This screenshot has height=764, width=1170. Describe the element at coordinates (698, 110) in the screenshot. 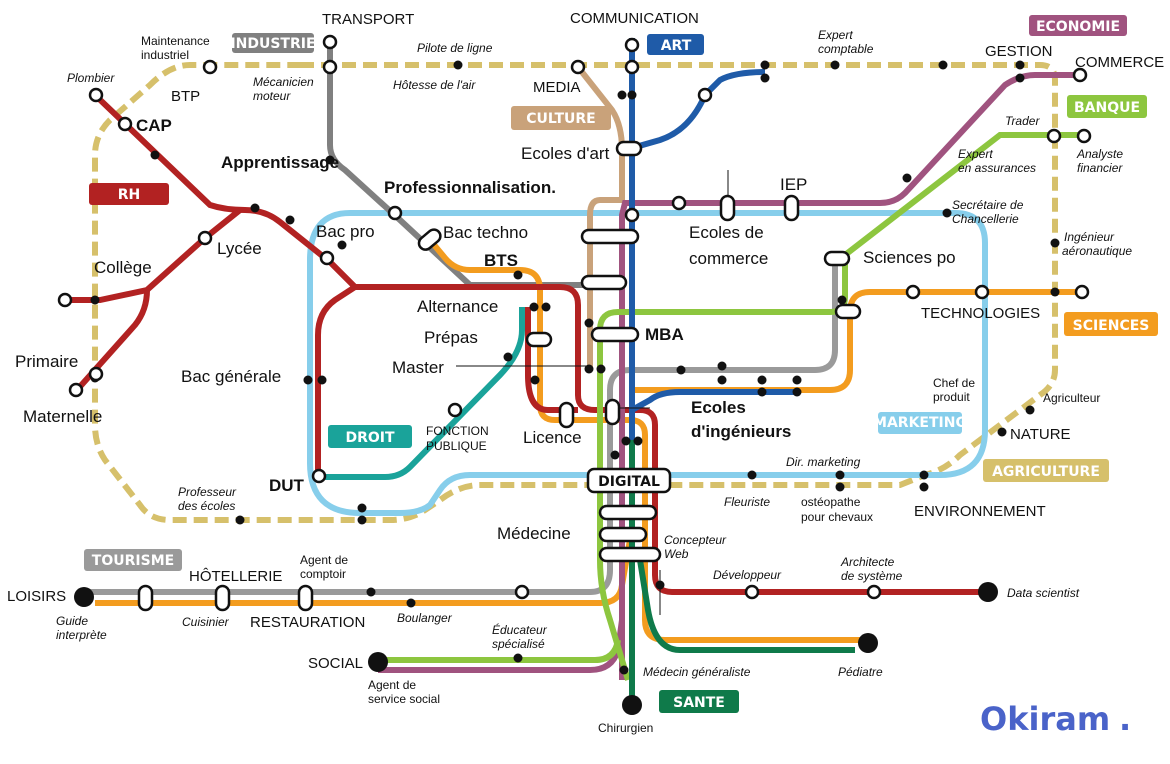

I see `art-ecoles` at that location.